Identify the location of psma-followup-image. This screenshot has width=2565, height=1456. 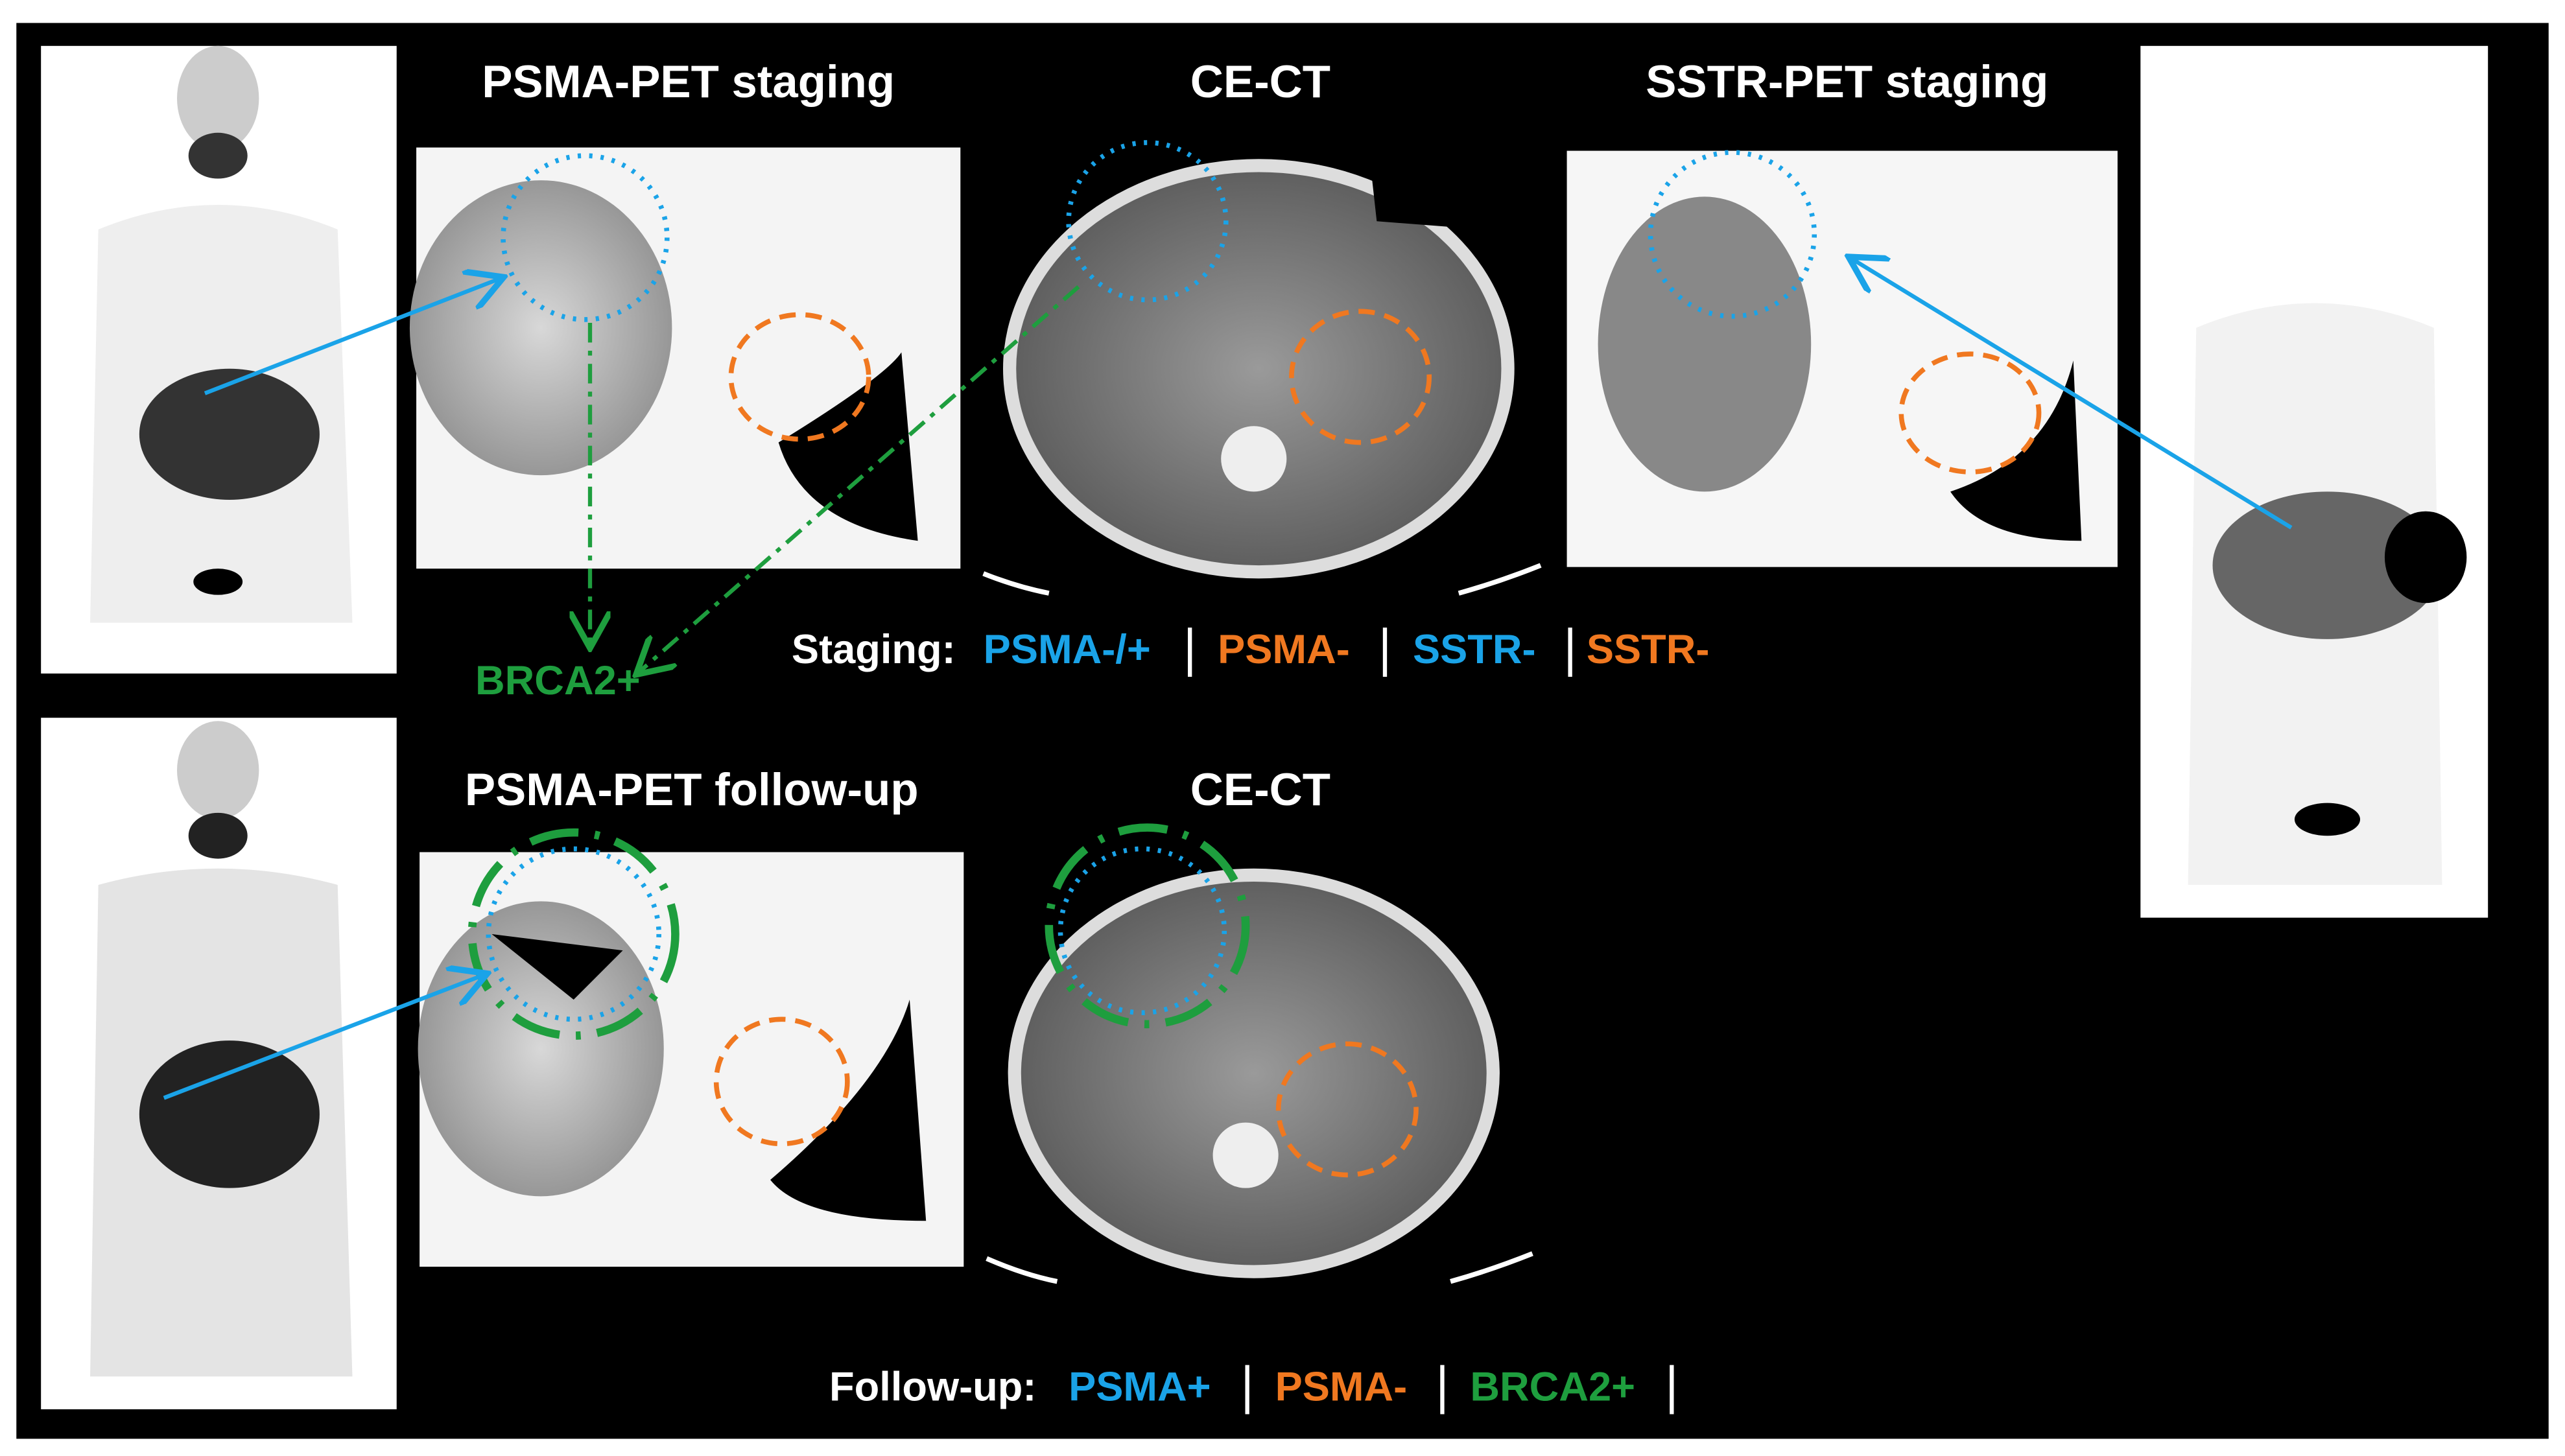
(691, 1060).